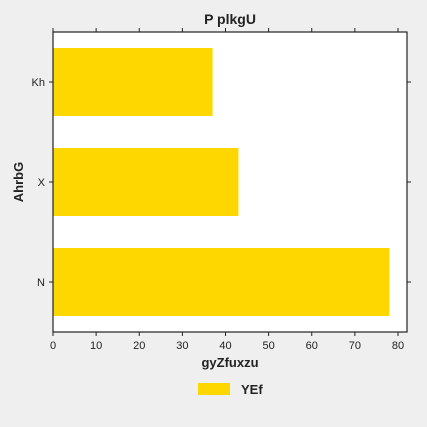 The image size is (427, 427). What do you see at coordinates (139, 346) in the screenshot?
I see `x-tick-label: 20` at bounding box center [139, 346].